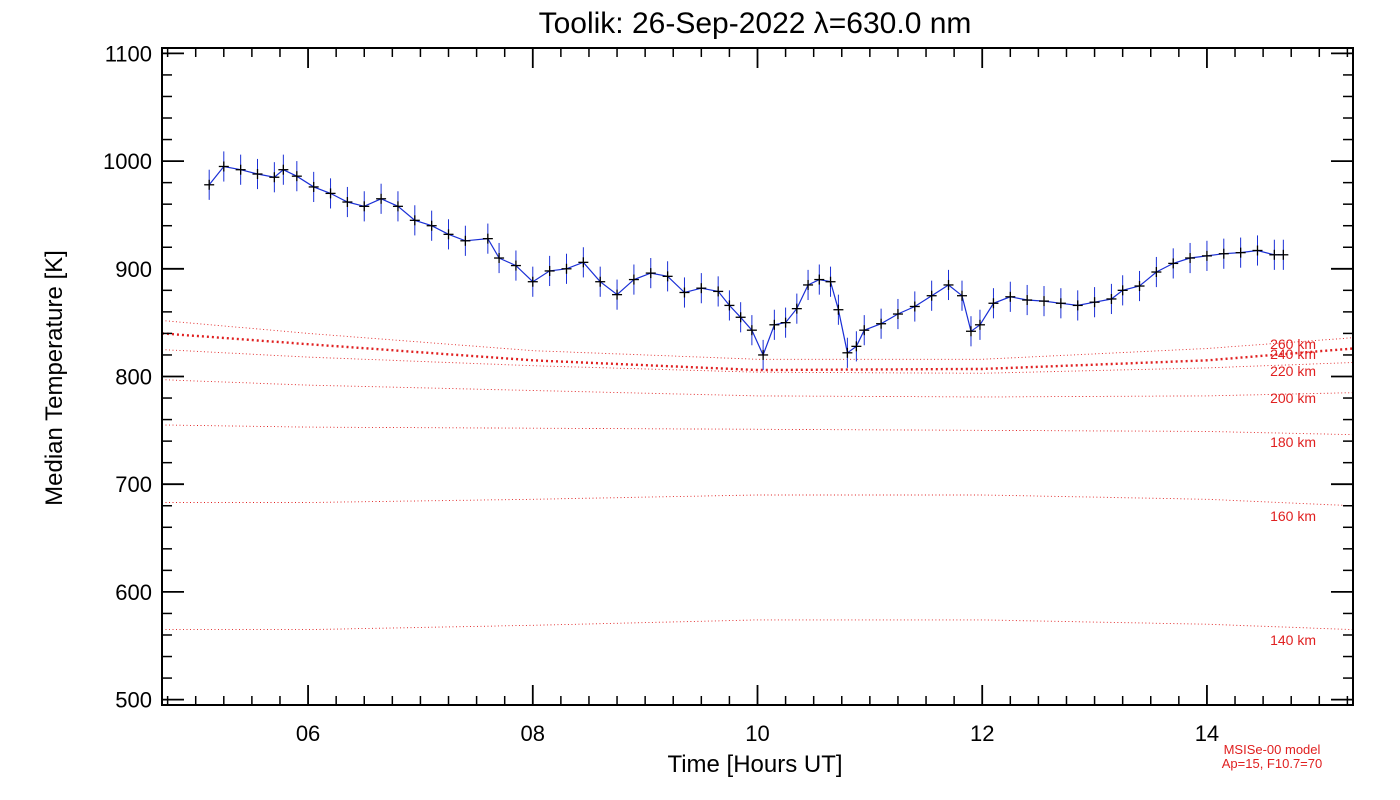  I want to click on model-curve-220-km, so click(757, 361).